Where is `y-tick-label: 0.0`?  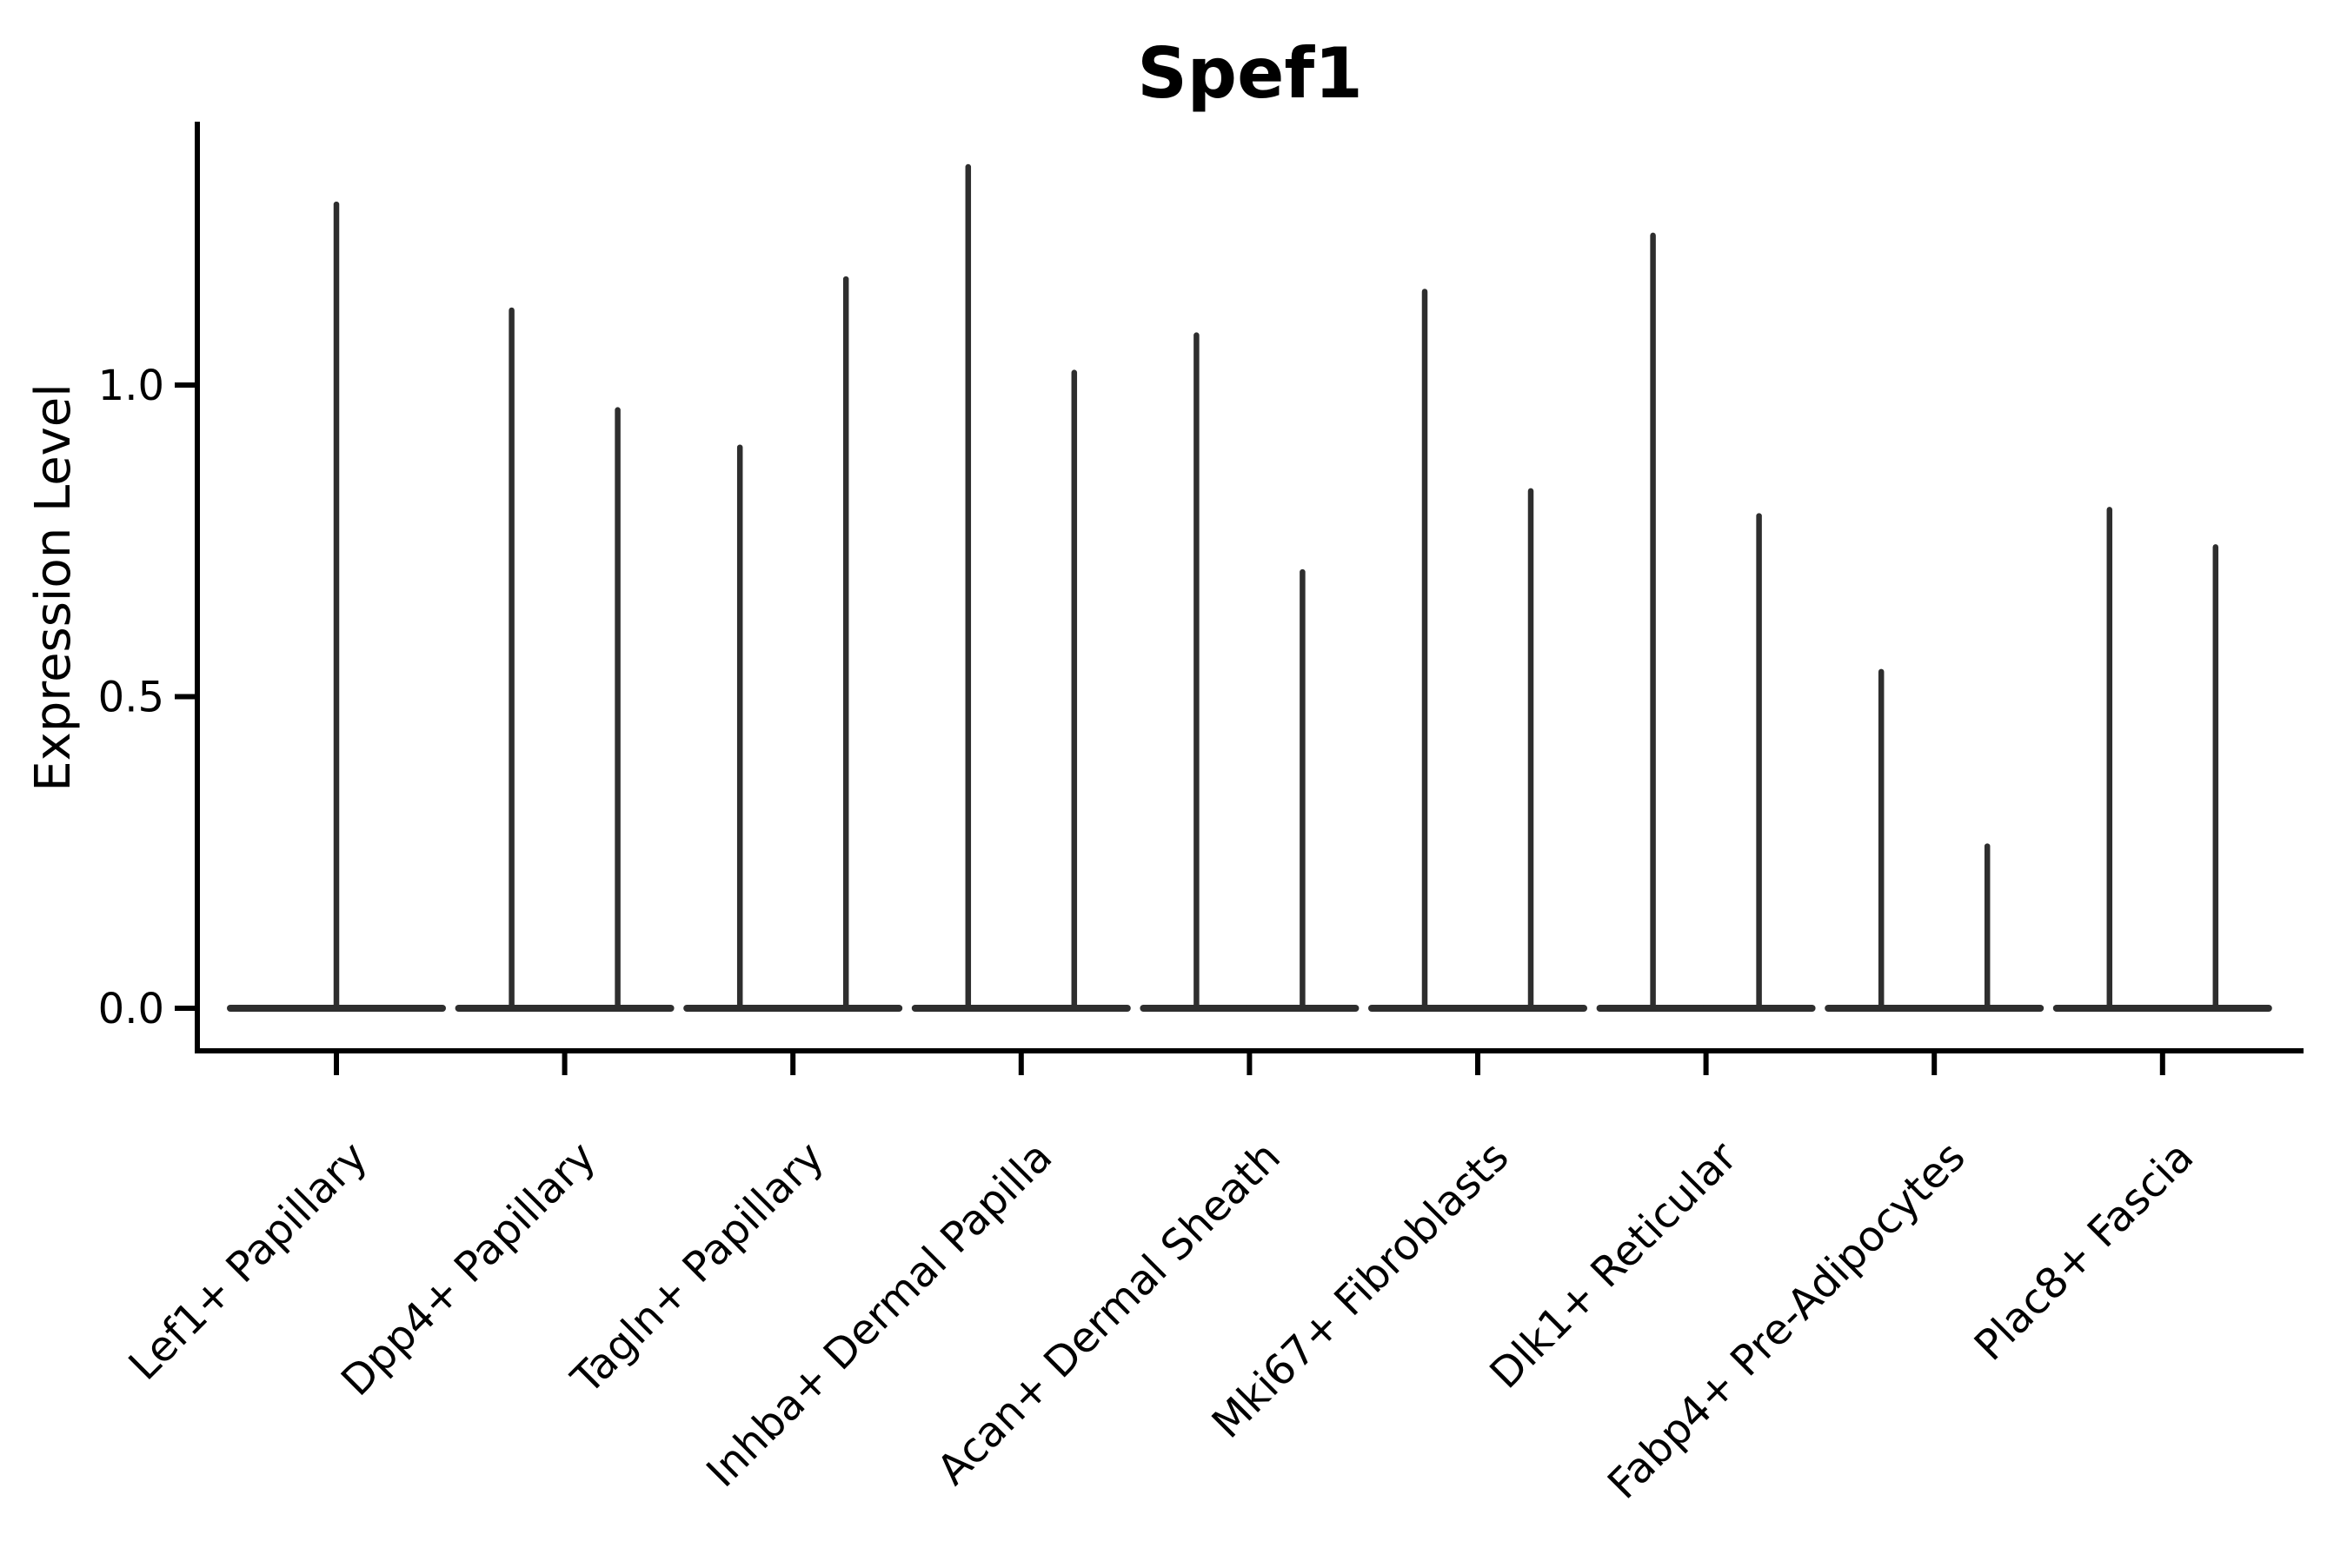 y-tick-label: 0.0 is located at coordinates (131, 1009).